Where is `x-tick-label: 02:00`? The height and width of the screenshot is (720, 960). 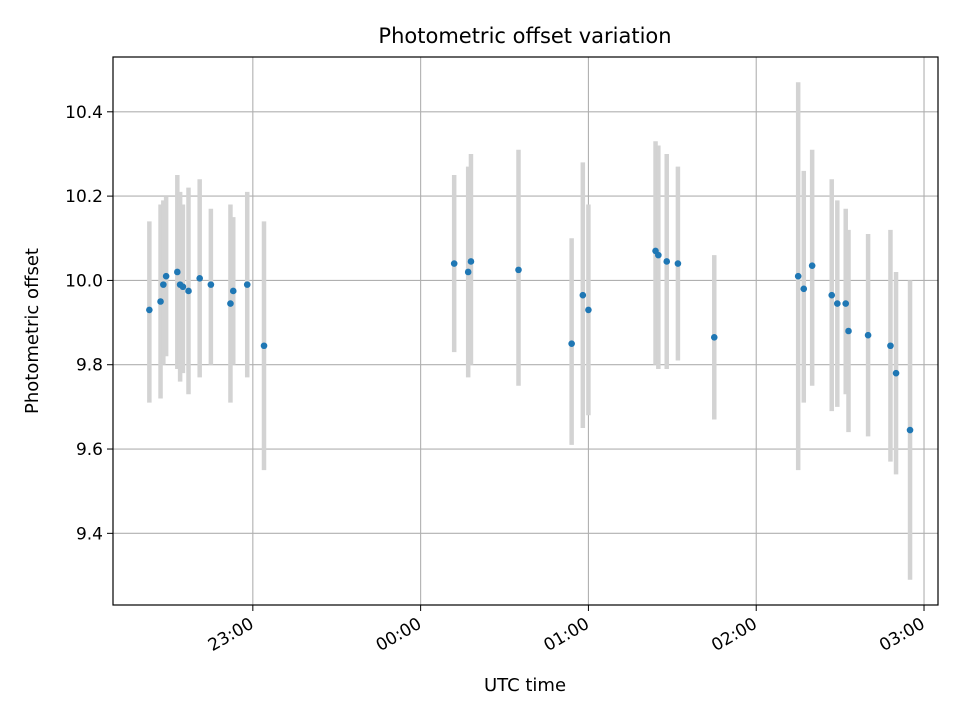
x-tick-label: 02:00 is located at coordinates (734, 635).